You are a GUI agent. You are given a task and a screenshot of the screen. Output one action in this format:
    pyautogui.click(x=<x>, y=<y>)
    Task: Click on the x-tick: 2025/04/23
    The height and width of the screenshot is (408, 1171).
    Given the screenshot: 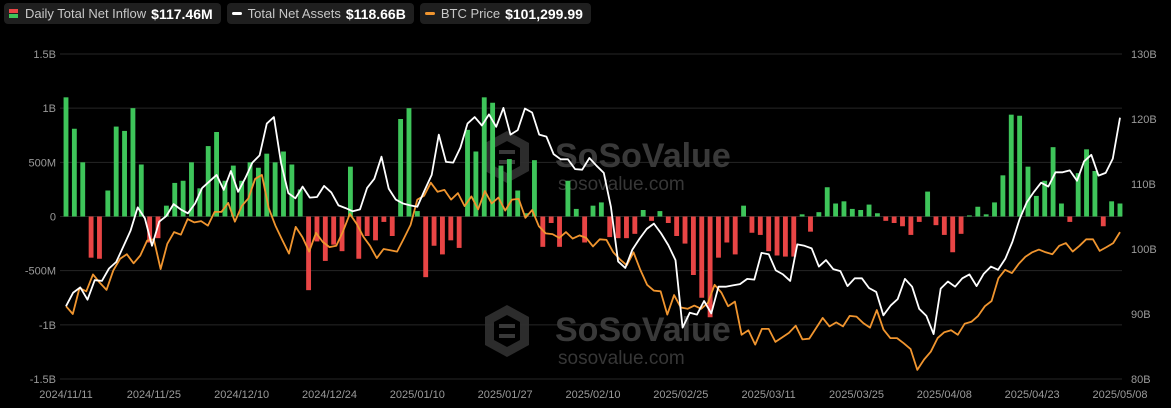 What is the action you would take?
    pyautogui.click(x=1032, y=395)
    